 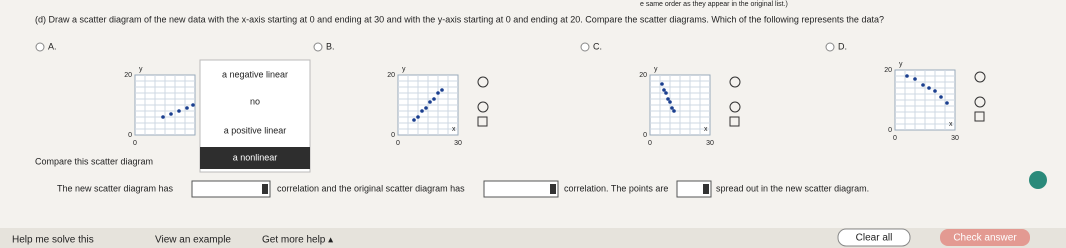 I want to click on dropdown-item: no, so click(x=255, y=101).